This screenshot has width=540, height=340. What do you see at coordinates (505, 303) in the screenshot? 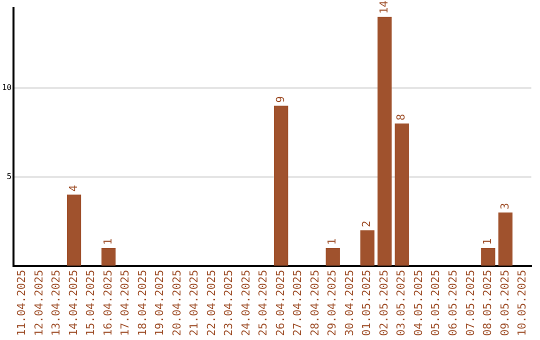
I see `x-tick-label: 09.05.2025` at bounding box center [505, 303].